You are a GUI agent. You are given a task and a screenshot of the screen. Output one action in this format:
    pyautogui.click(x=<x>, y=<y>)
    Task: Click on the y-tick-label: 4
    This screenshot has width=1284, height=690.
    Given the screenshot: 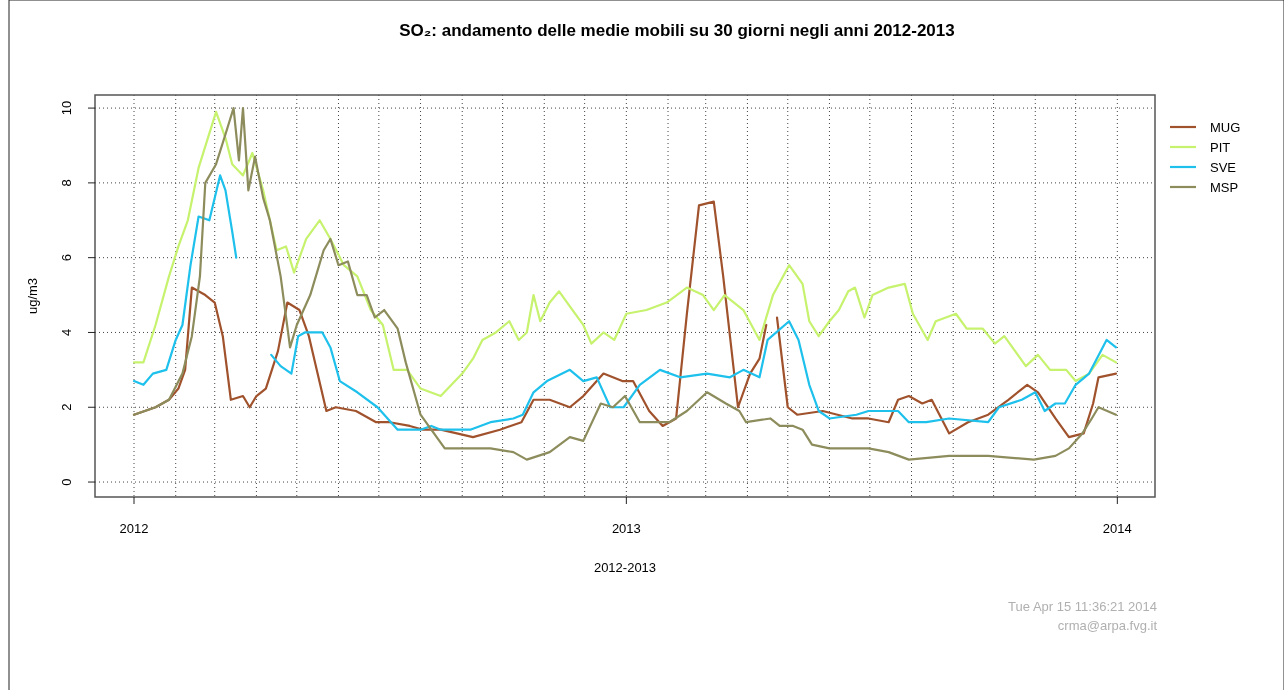 What is the action you would take?
    pyautogui.click(x=66, y=332)
    